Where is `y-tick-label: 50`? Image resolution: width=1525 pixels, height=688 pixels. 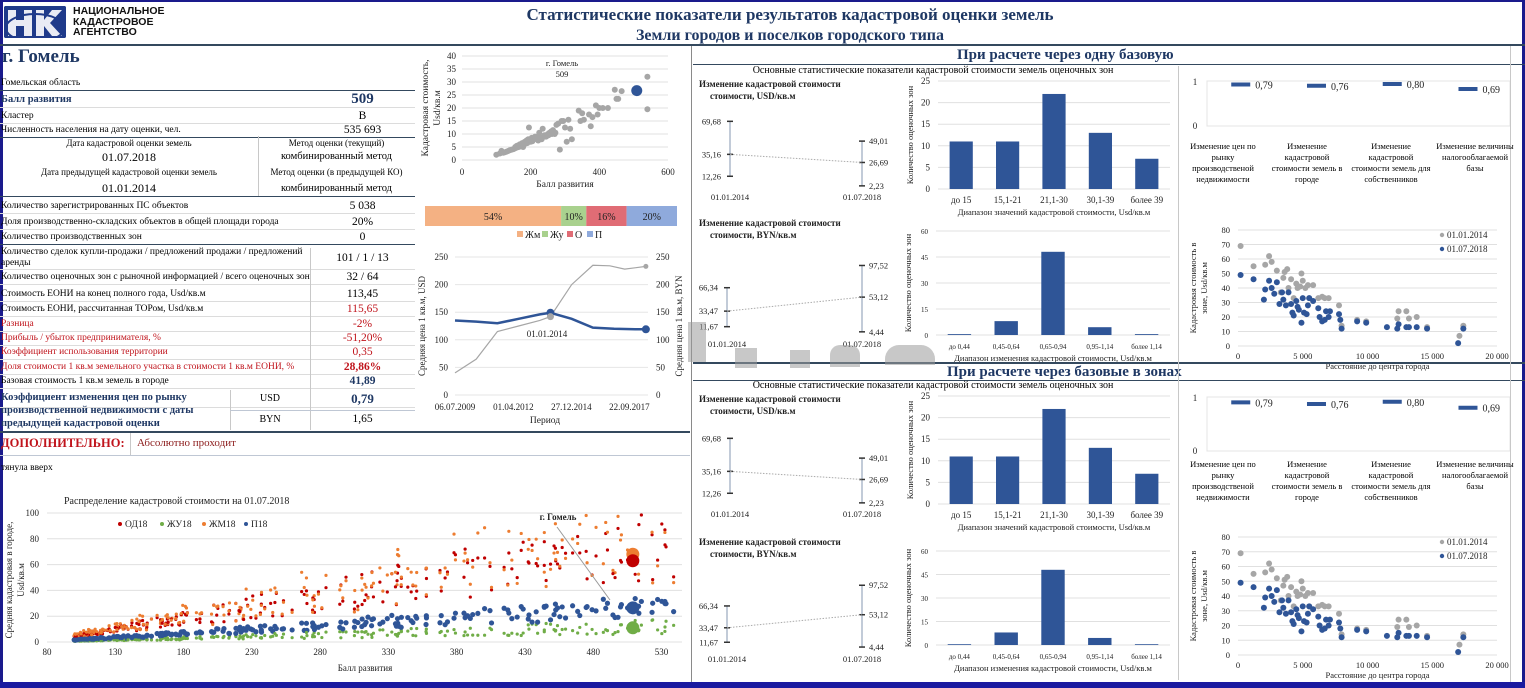 y-tick-label: 50 is located at coordinates (444, 367).